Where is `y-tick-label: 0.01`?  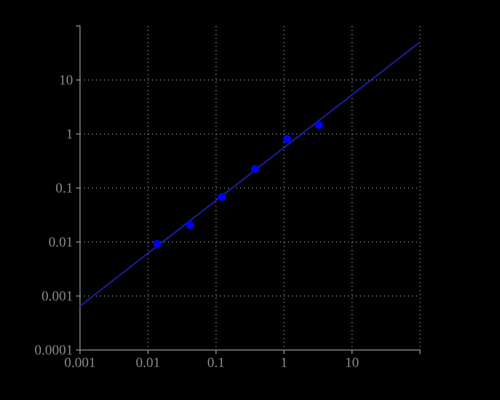
y-tick-label: 0.01 is located at coordinates (60, 242).